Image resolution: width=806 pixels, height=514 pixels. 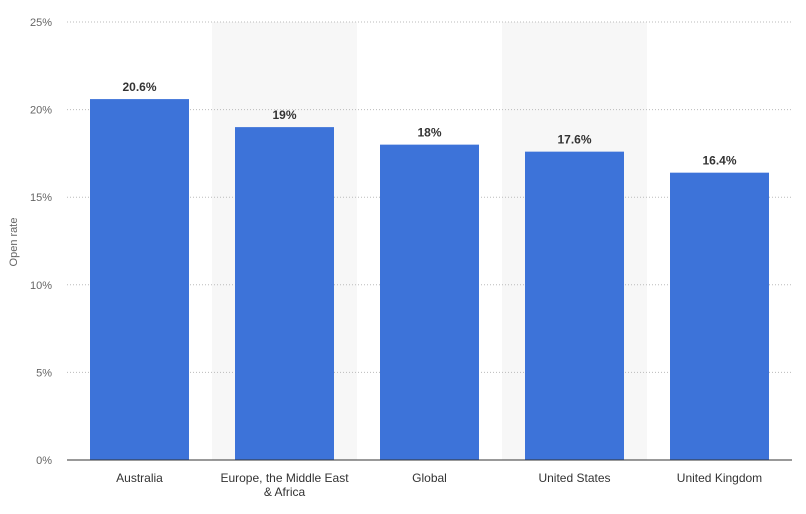 What do you see at coordinates (41, 286) in the screenshot?
I see `y-tick-label: 10%` at bounding box center [41, 286].